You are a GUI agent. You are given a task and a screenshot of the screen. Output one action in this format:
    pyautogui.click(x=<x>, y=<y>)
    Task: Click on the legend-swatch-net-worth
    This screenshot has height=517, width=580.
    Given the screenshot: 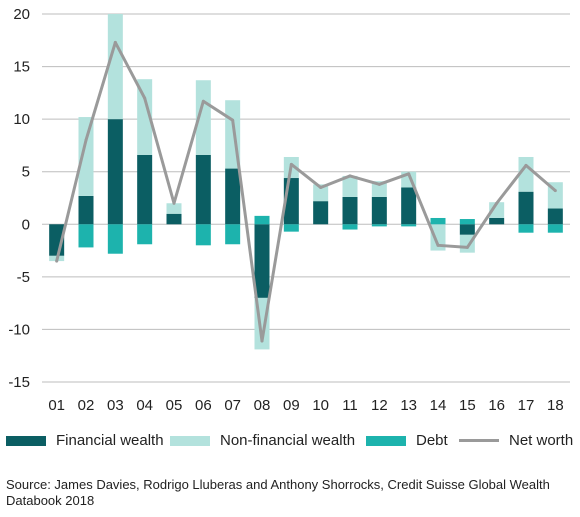 What is the action you would take?
    pyautogui.click(x=479, y=440)
    